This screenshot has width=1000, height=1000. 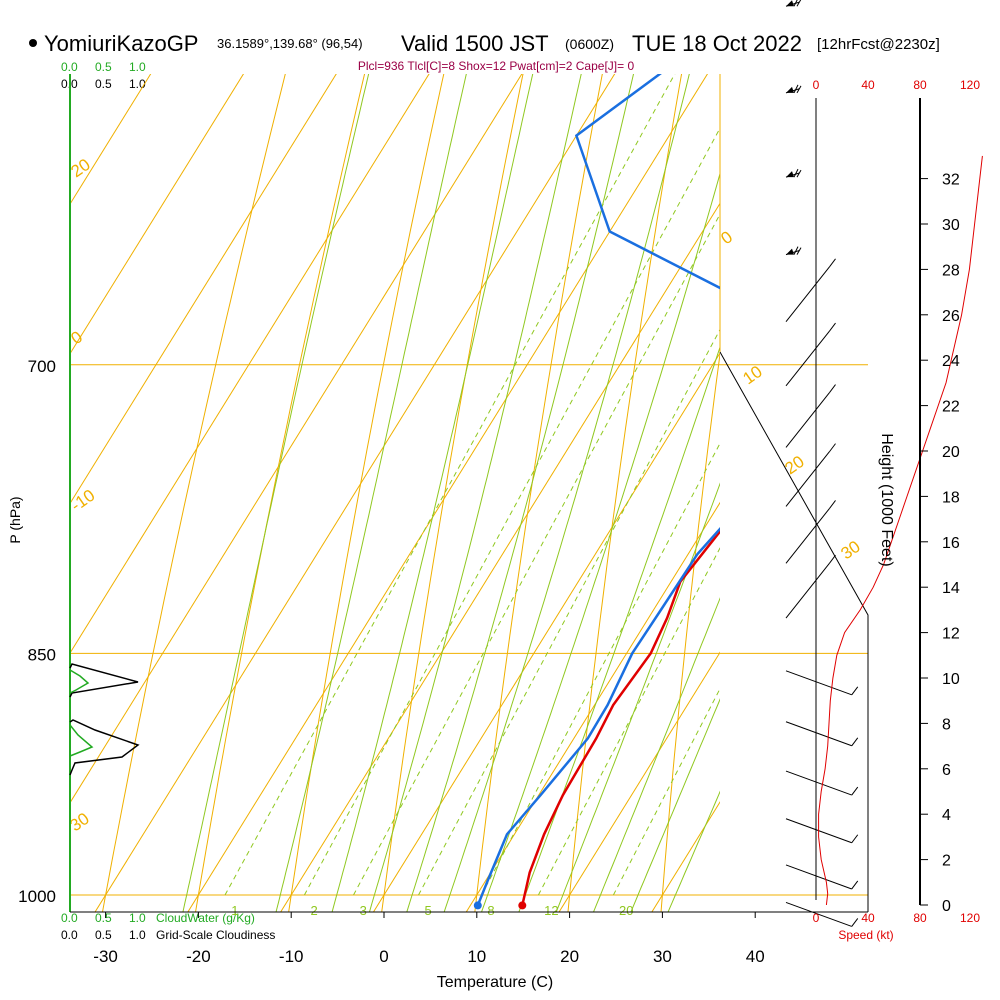 What do you see at coordinates (490, 910) in the screenshot?
I see `mixing-ratio-label: 8` at bounding box center [490, 910].